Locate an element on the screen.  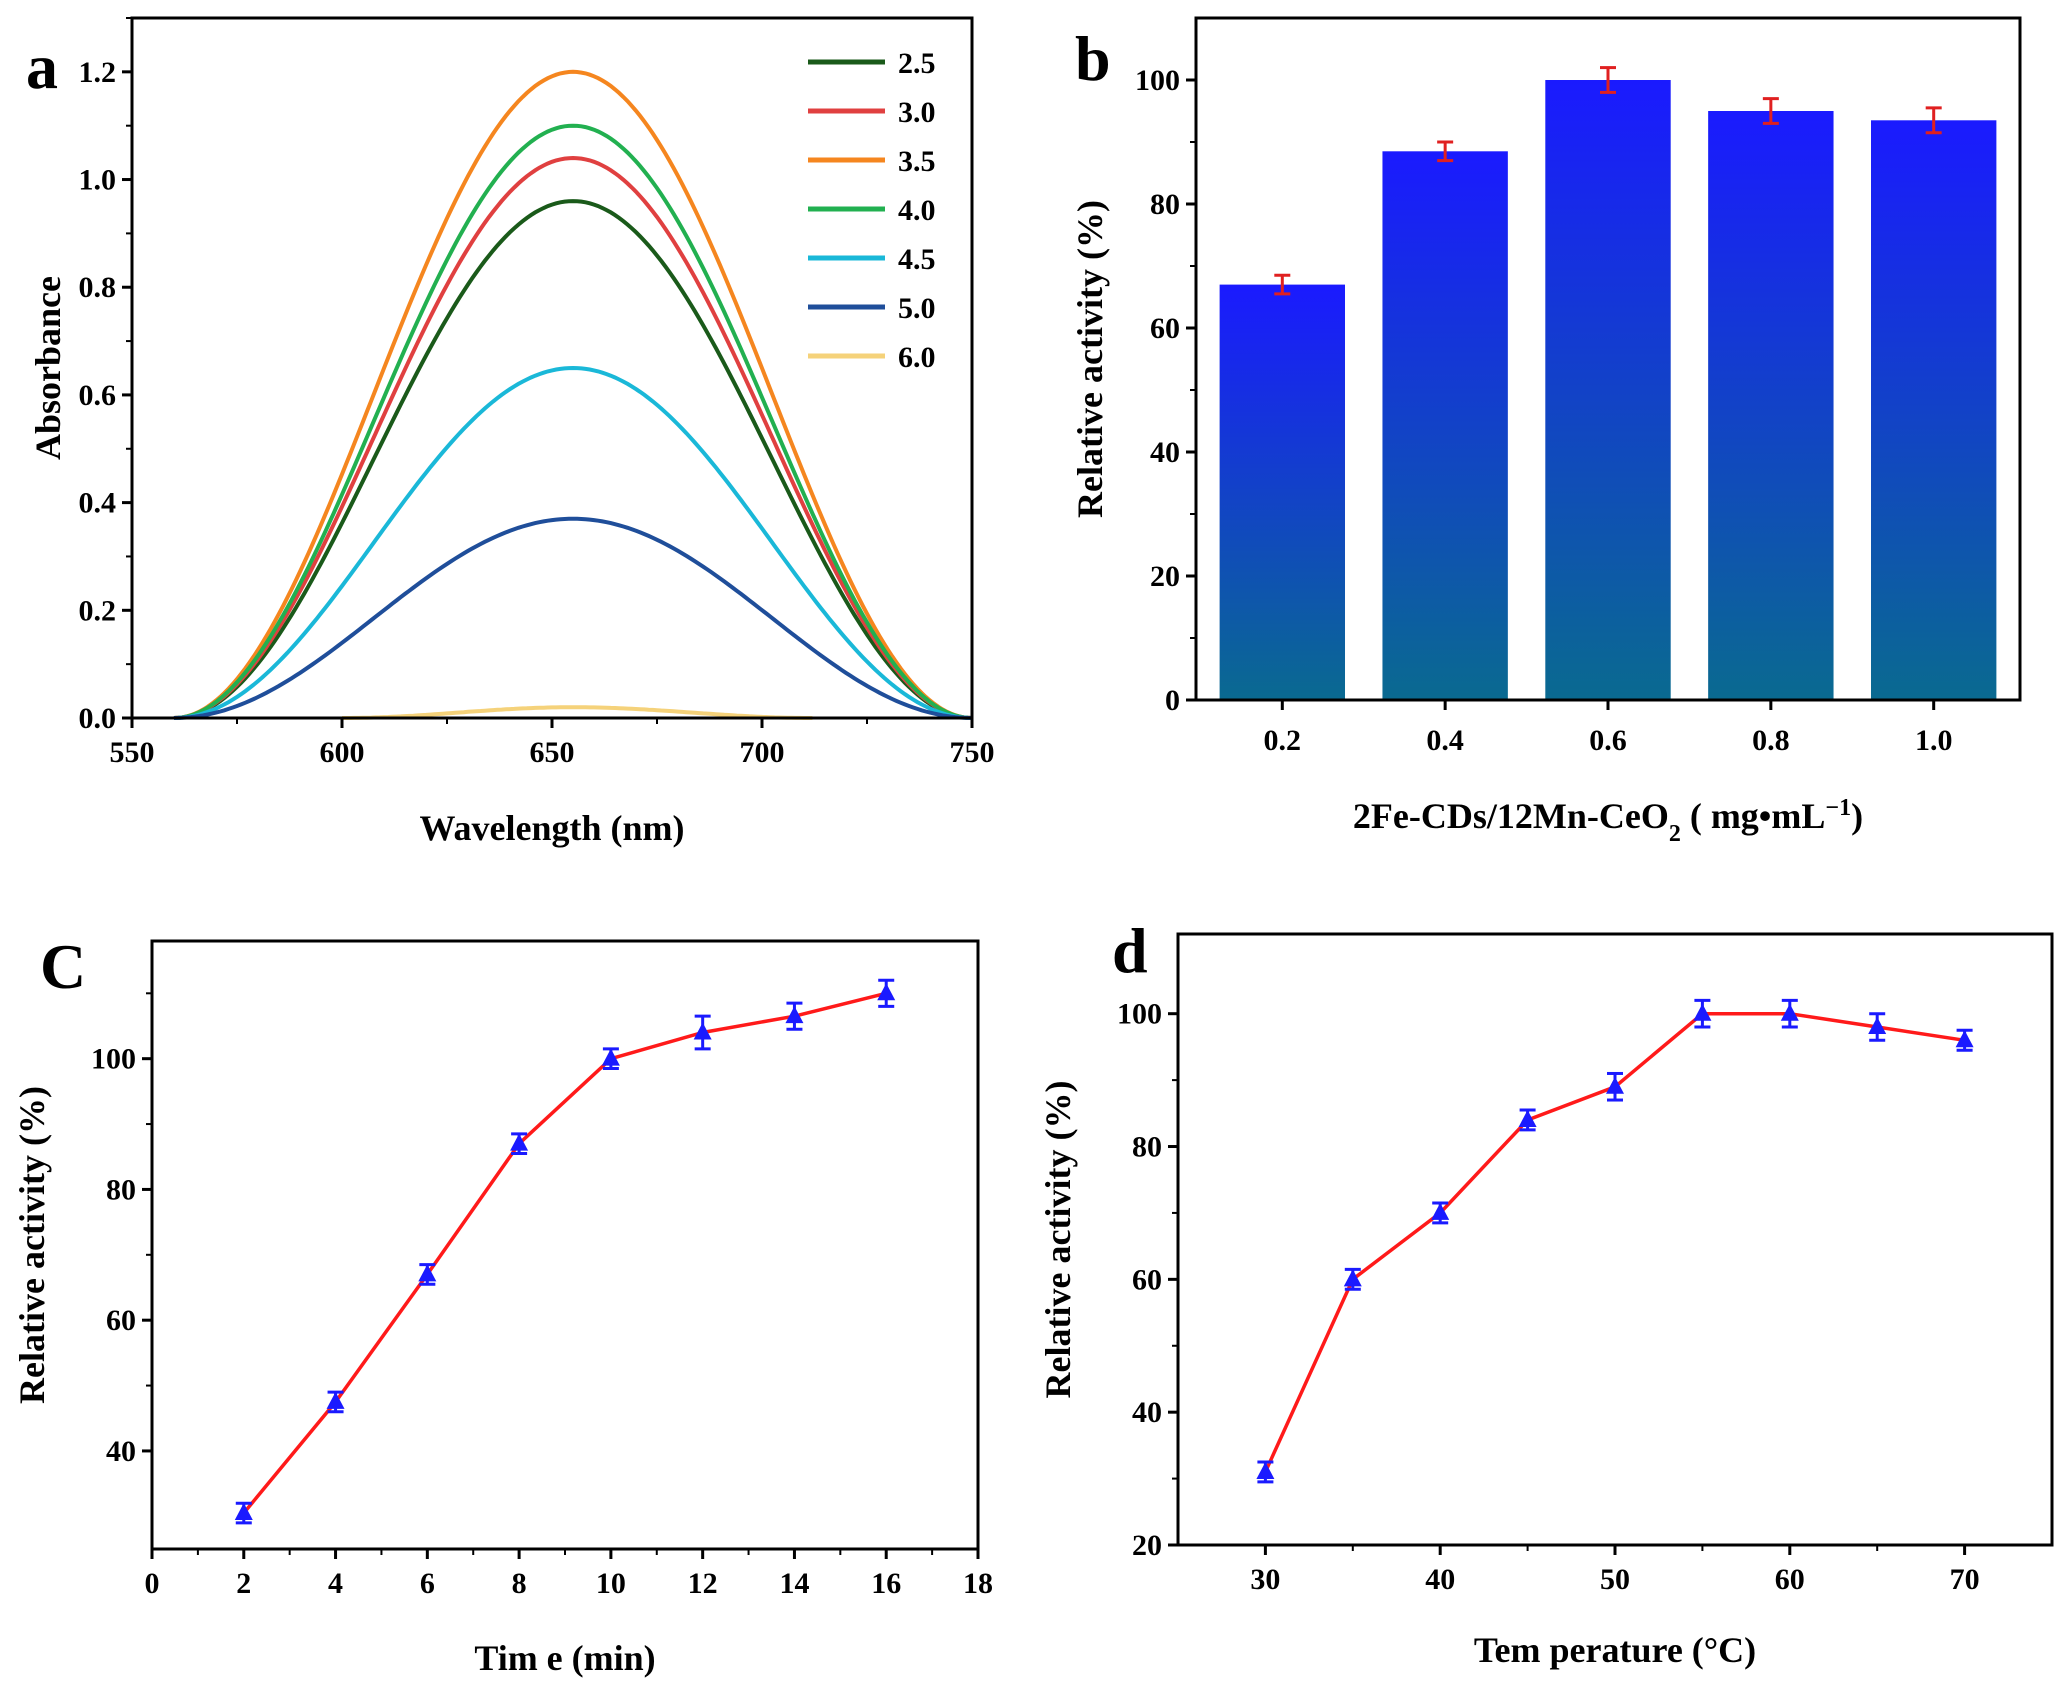
legend-label: 3.0 is located at coordinates (917, 112).